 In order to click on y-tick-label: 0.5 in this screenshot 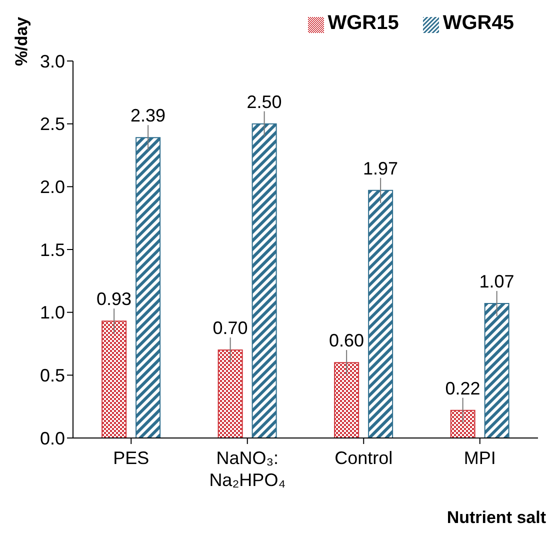, I will do `click(52, 376)`.